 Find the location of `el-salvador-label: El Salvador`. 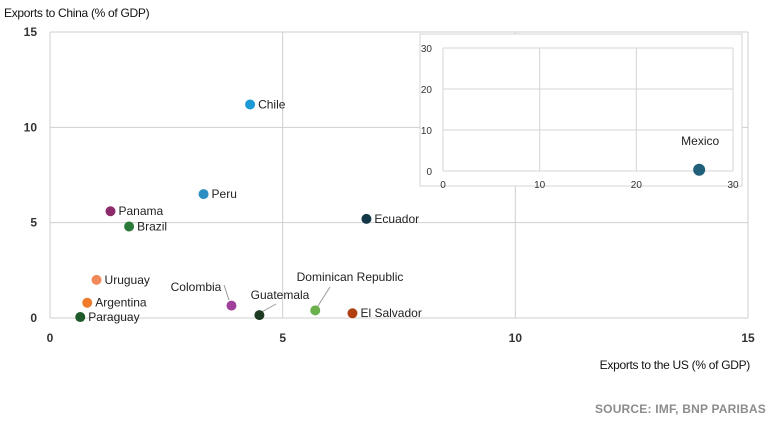

el-salvador-label: El Salvador is located at coordinates (390, 313).